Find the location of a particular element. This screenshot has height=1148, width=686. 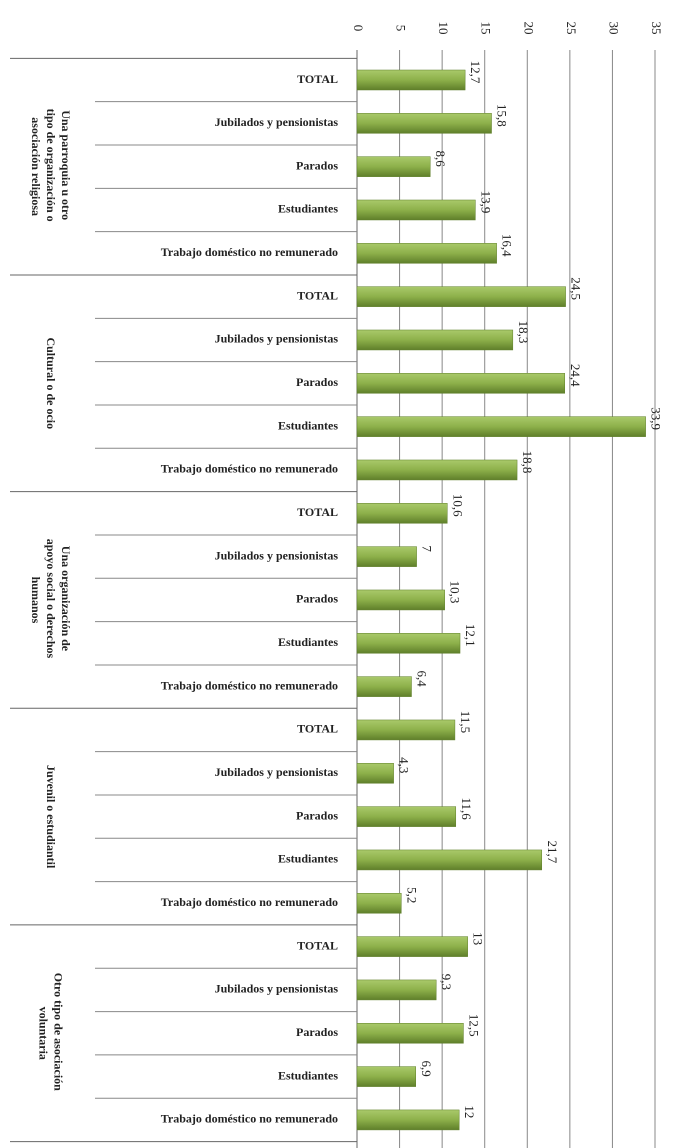

group-label: Otro tipo de asociación voluntaria is located at coordinates (51, 1033).